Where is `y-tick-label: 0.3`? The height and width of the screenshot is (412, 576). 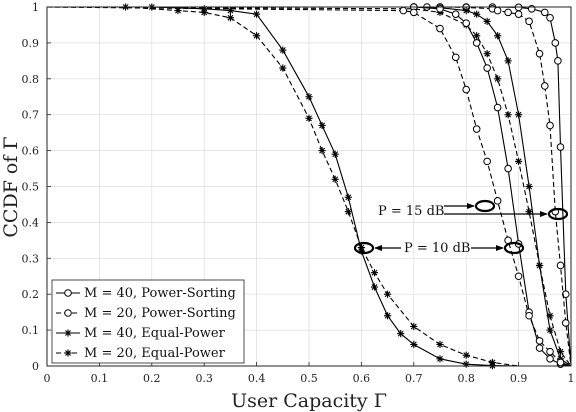
y-tick-label: 0.3 is located at coordinates (31, 258).